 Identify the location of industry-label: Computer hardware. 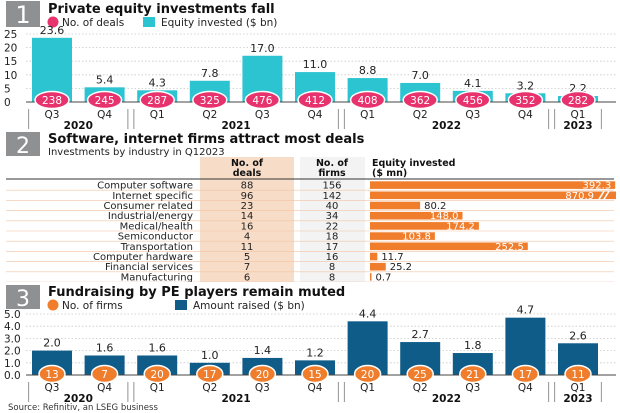
(143, 257).